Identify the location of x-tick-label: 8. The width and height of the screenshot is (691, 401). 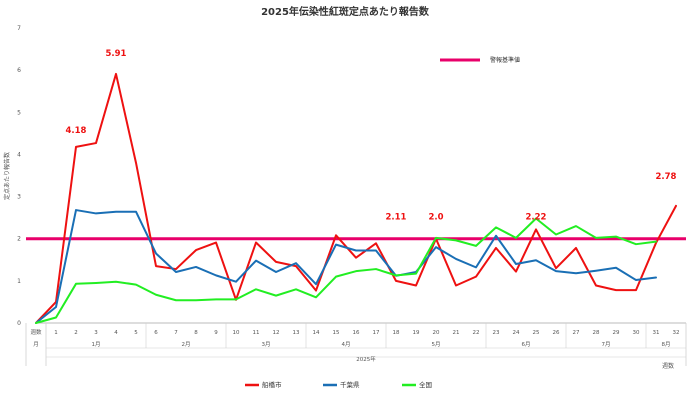
(196, 333).